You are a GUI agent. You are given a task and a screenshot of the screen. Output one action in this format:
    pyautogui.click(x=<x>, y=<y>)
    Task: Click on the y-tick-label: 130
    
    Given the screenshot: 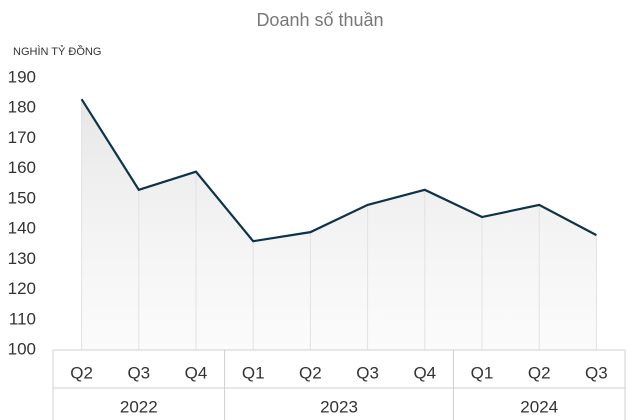 What is the action you would take?
    pyautogui.click(x=22, y=258)
    